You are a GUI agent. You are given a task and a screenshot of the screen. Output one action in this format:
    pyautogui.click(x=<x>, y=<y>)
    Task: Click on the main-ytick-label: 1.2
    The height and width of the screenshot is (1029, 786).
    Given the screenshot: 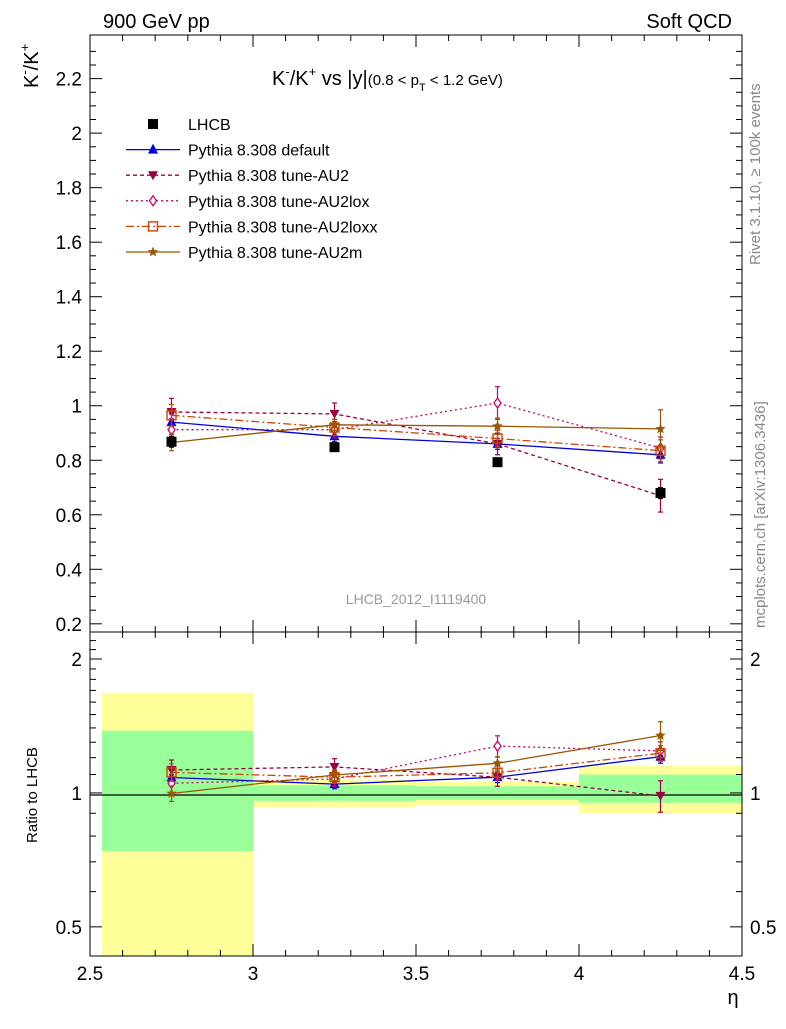 What is the action you would take?
    pyautogui.click(x=69, y=352)
    